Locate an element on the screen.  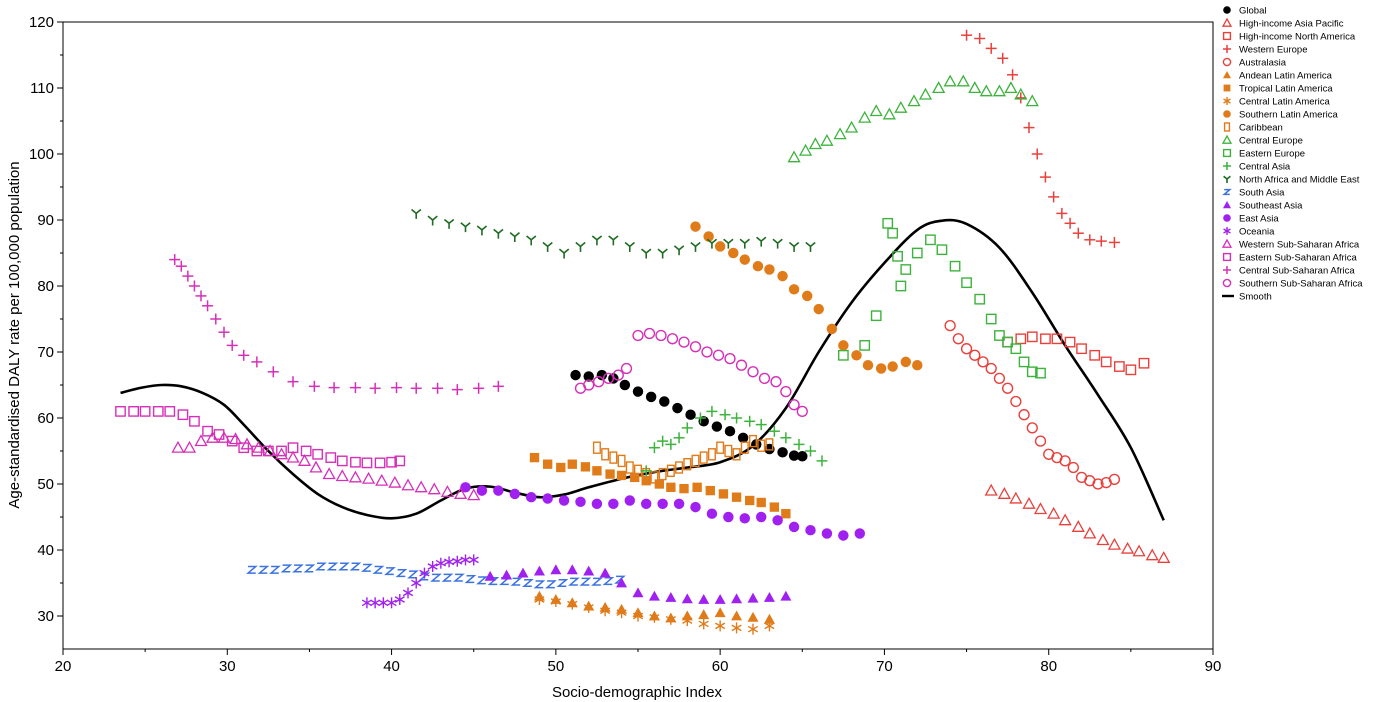
y-tick-label: 40 is located at coordinates (45, 550).